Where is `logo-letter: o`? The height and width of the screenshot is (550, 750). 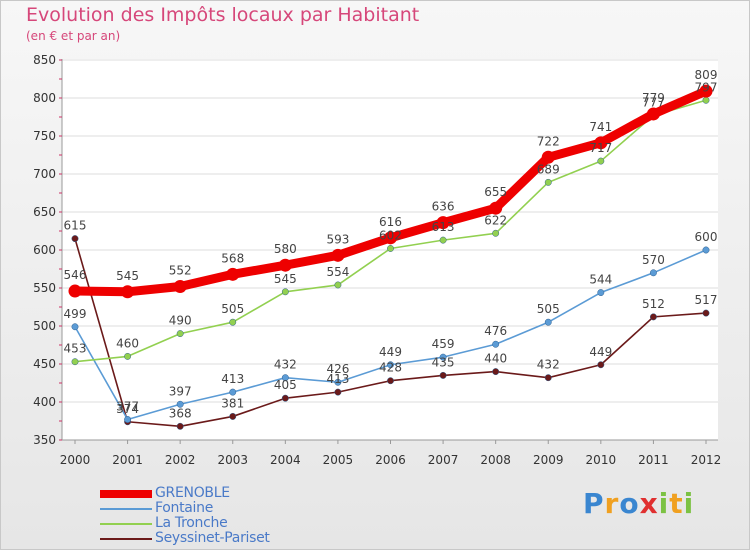
logo-letter: o is located at coordinates (629, 503).